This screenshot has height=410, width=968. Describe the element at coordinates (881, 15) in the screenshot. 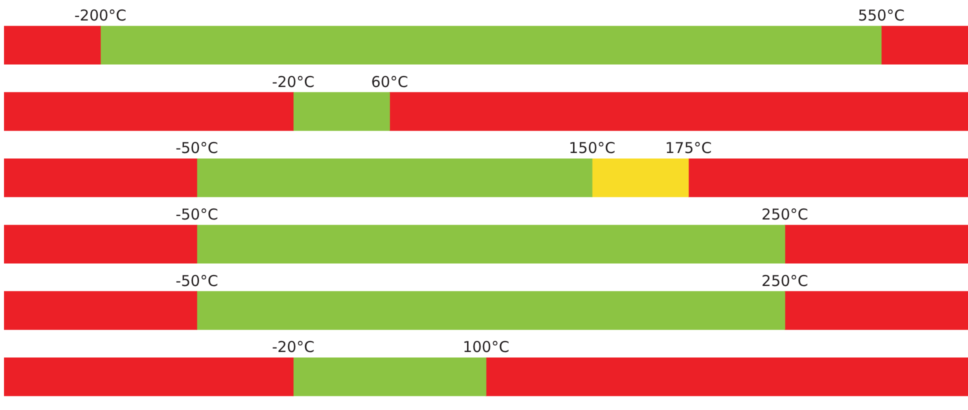

I see `annotation: 550°C` at that location.